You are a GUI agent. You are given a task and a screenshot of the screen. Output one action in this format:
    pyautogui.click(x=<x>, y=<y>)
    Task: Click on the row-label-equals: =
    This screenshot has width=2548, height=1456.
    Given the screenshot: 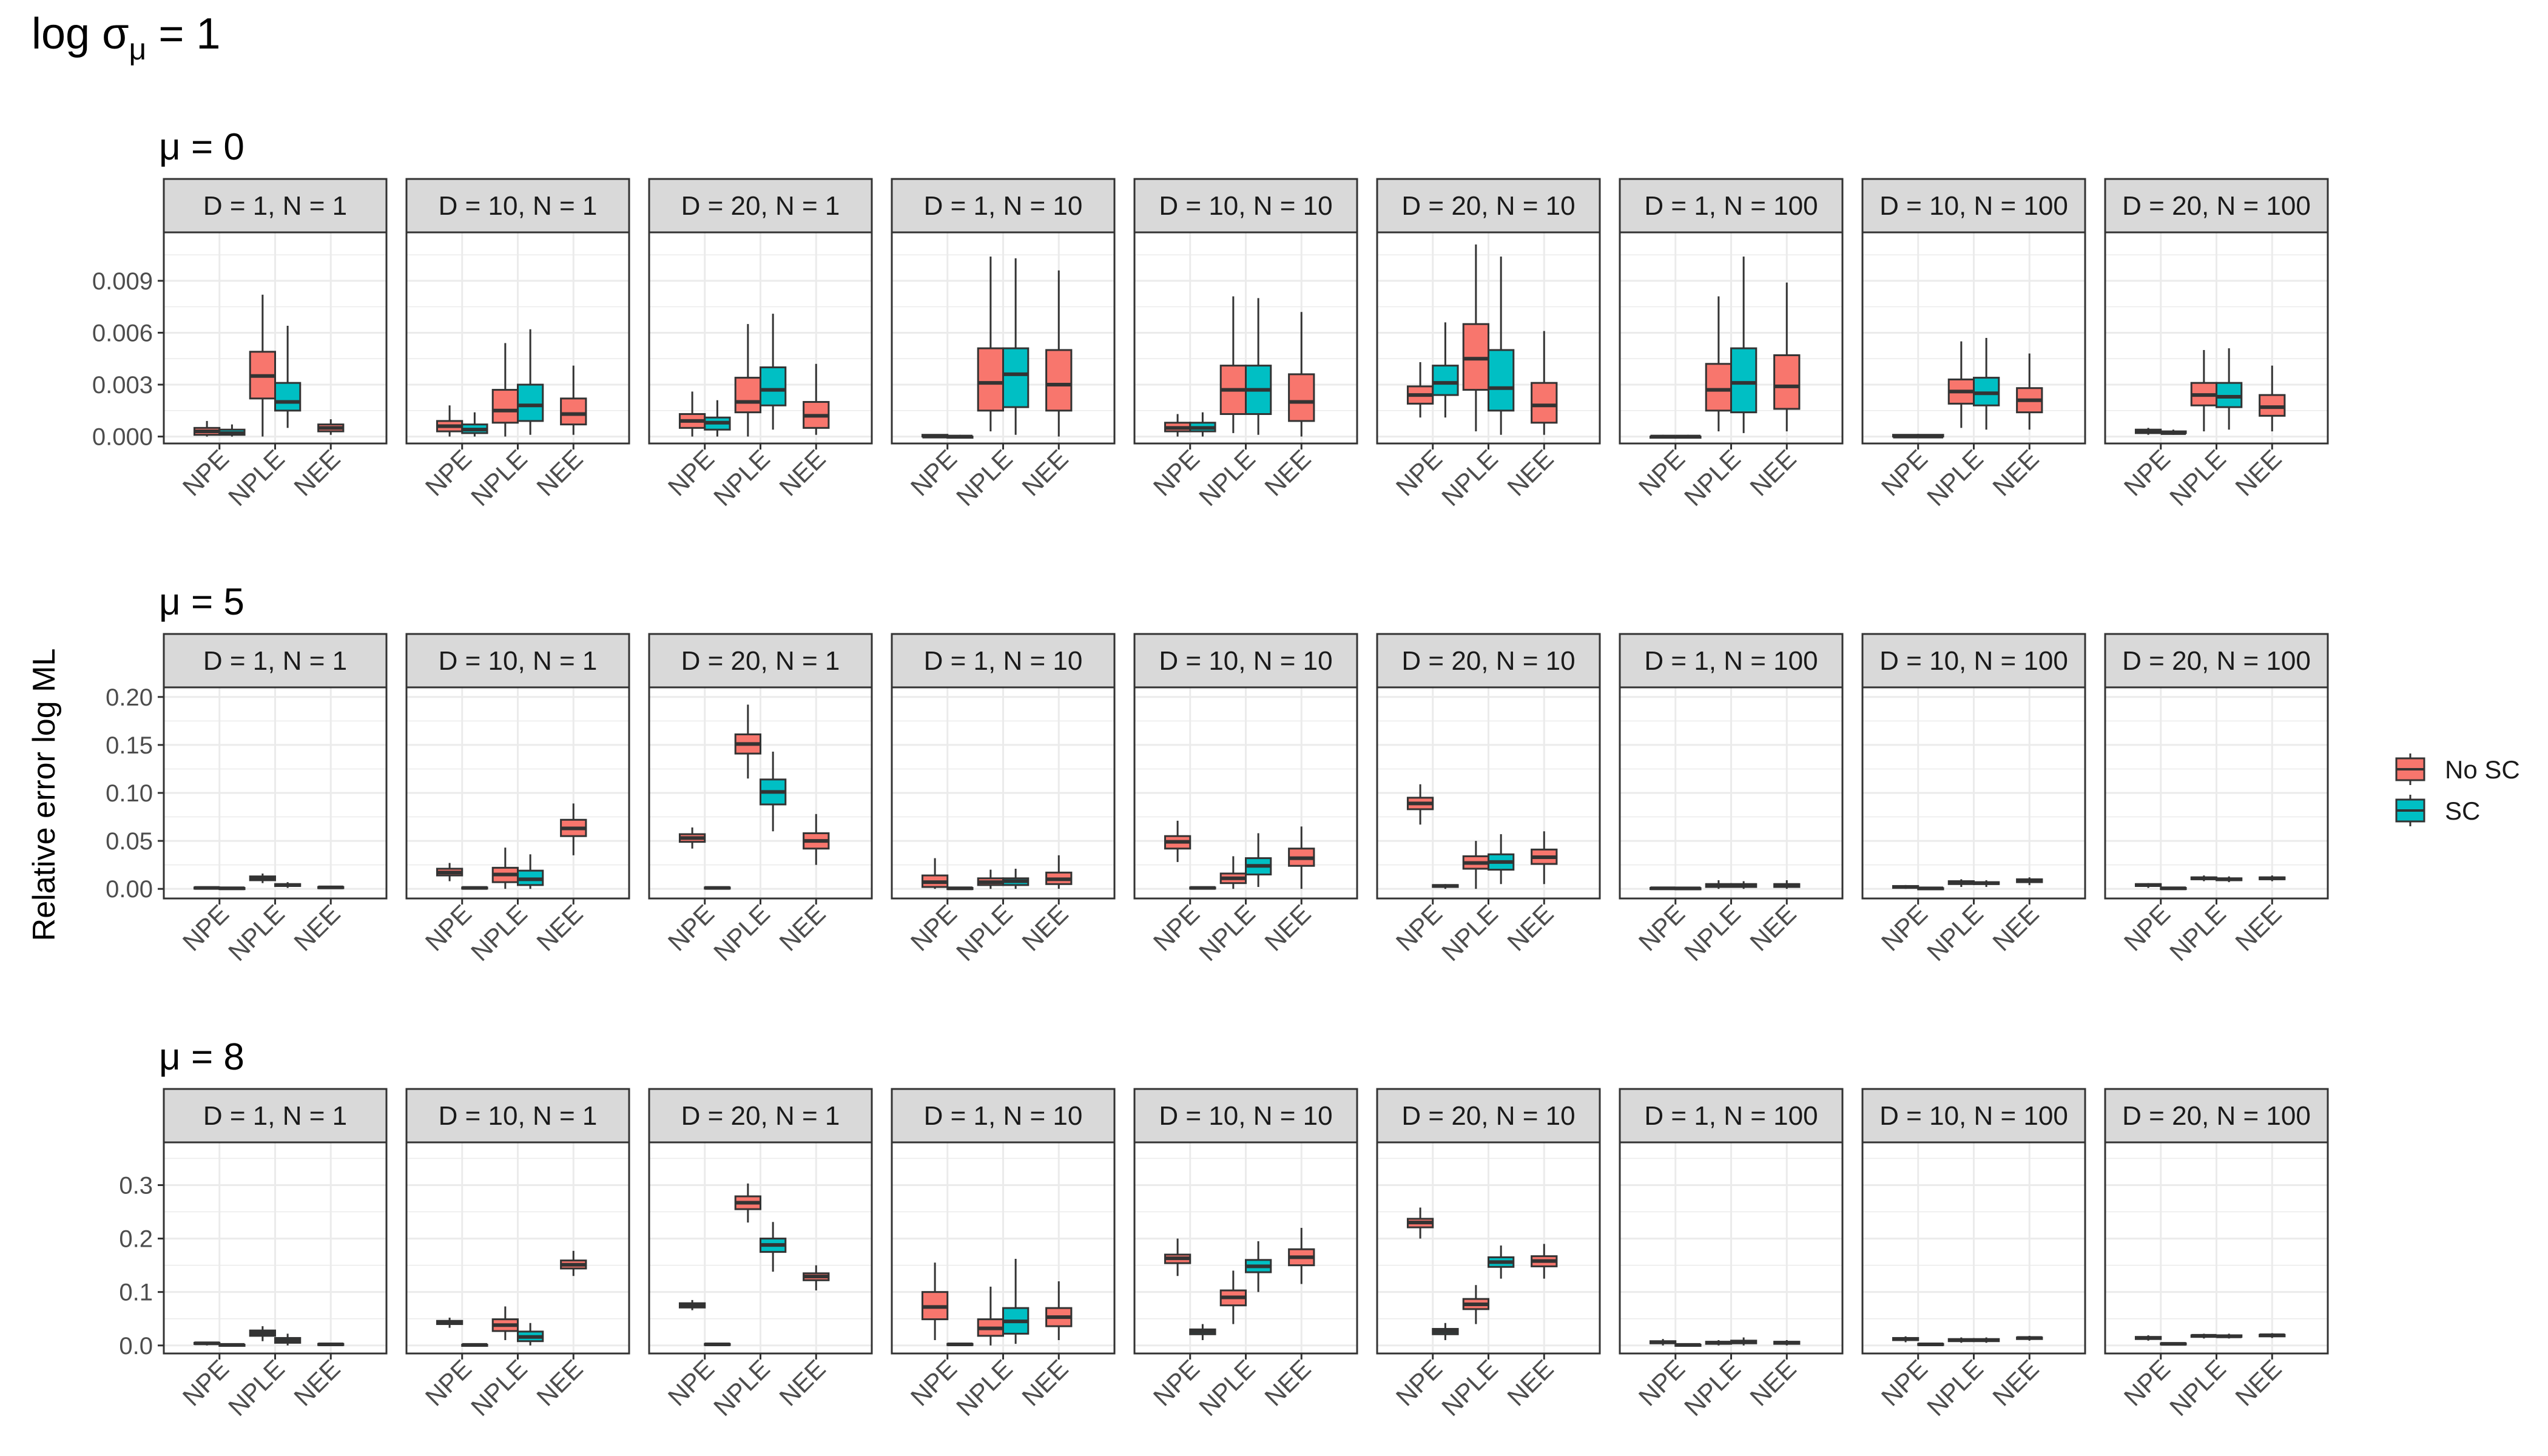 What is the action you would take?
    pyautogui.click(x=202, y=1057)
    